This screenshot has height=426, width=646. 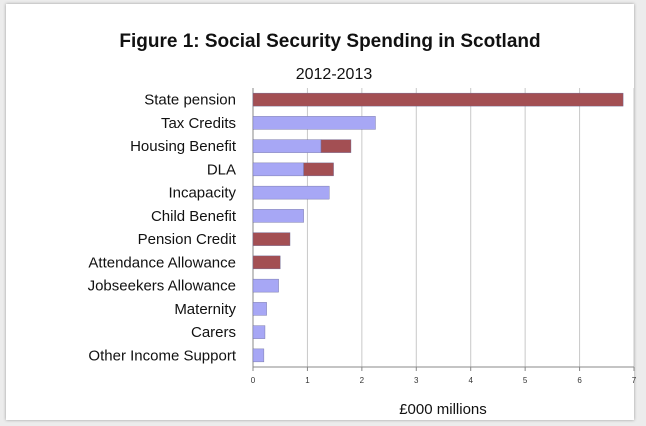 What do you see at coordinates (307, 380) in the screenshot?
I see `x-tick-label: 1` at bounding box center [307, 380].